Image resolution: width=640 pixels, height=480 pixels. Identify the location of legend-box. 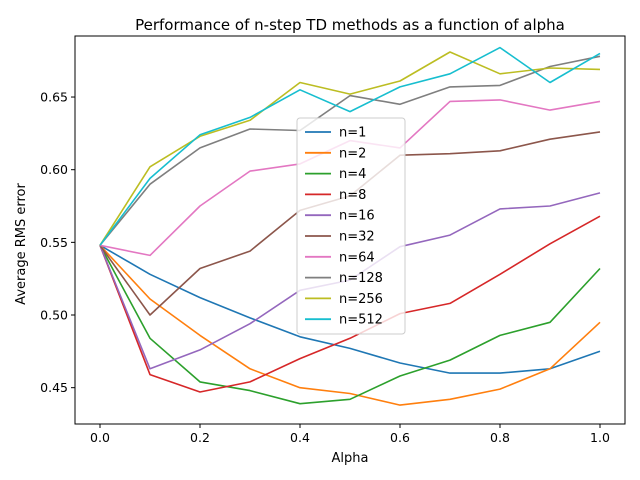
(351, 226).